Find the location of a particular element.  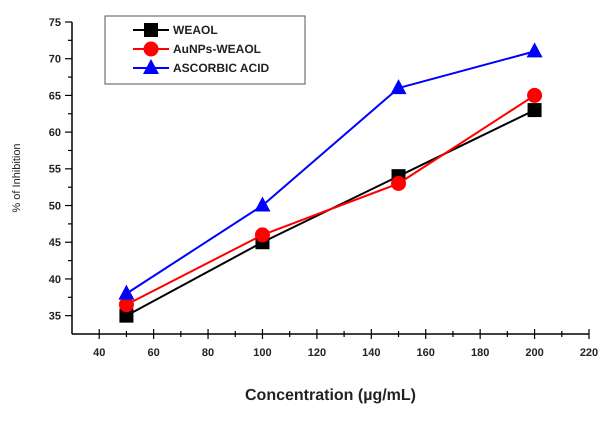

legend-label: ASCORBIC ACID is located at coordinates (221, 68).